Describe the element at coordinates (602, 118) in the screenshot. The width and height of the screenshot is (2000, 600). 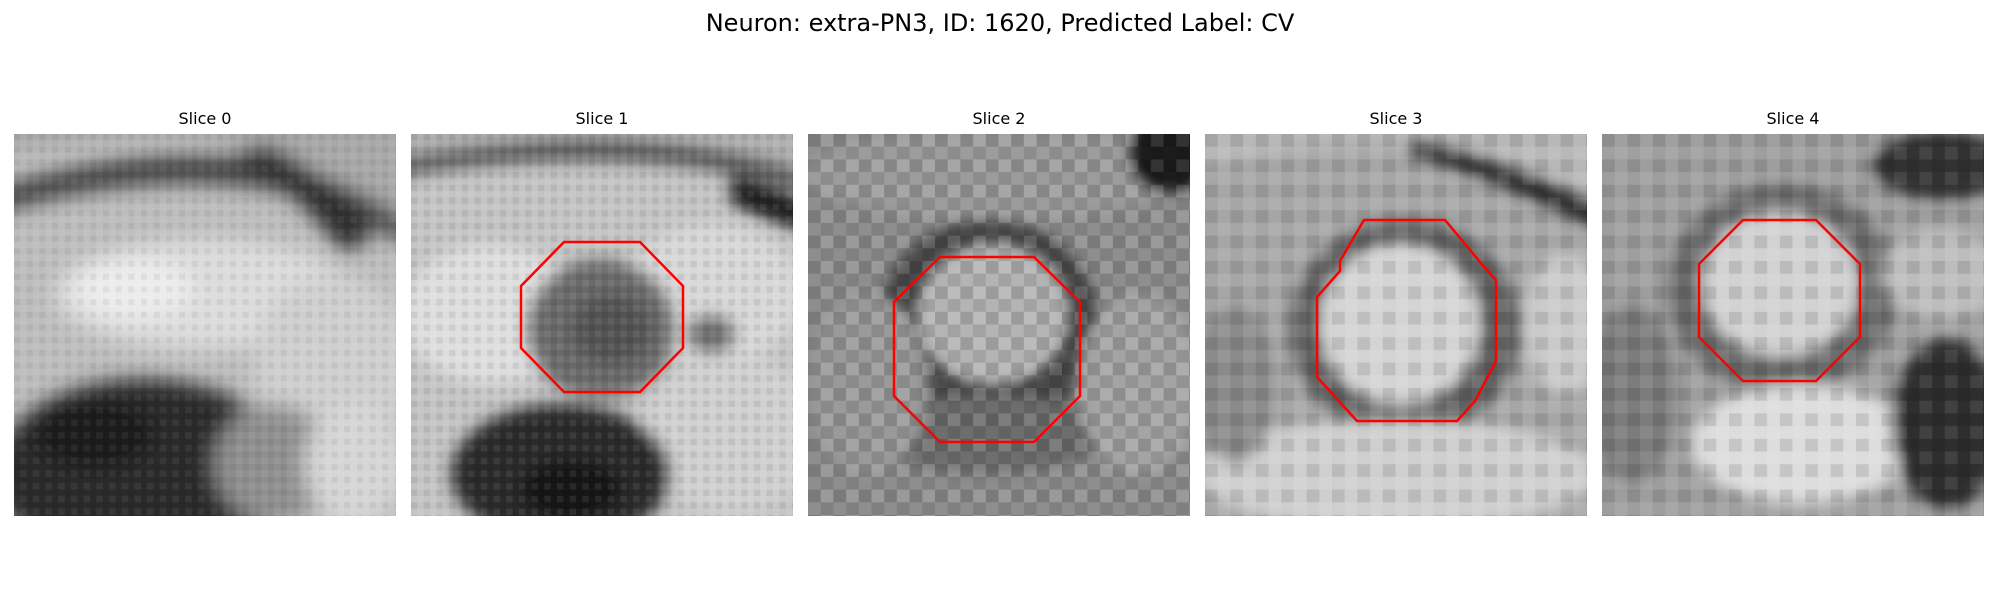
I see `slice-title-1: Slice 1` at that location.